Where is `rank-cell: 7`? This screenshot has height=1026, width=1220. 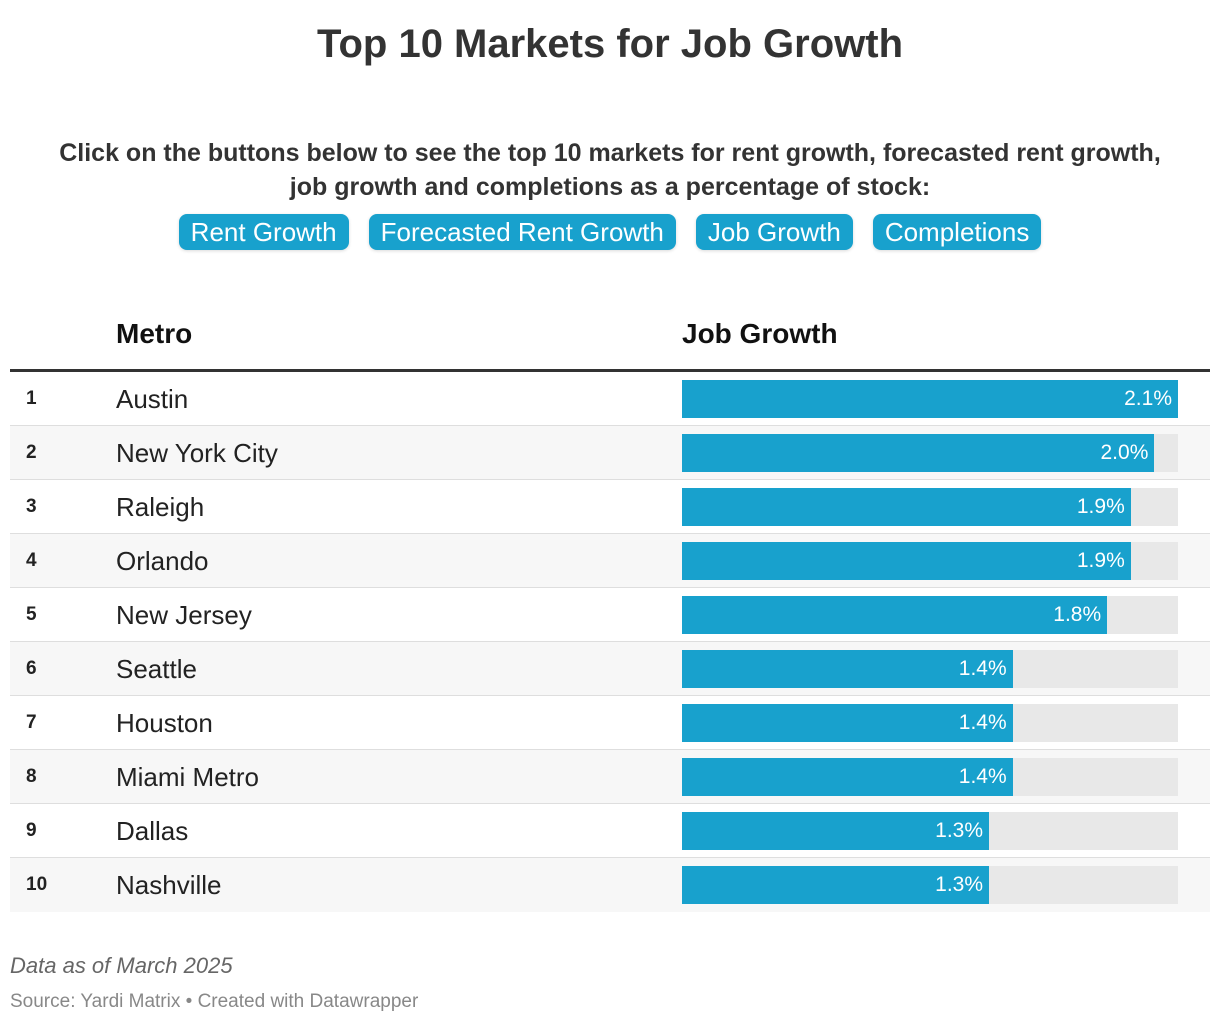 rank-cell: 7 is located at coordinates (31, 722).